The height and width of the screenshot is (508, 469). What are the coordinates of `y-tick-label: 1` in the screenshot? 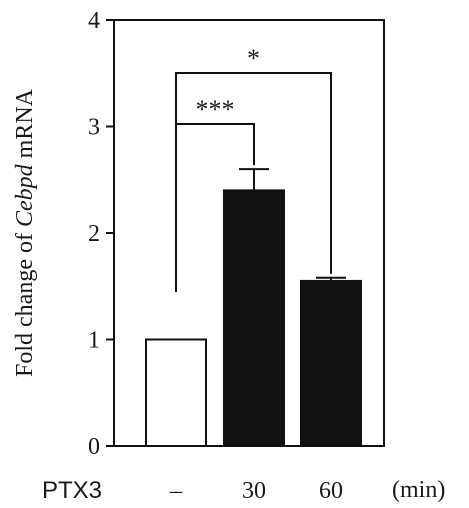 It's located at (94, 341).